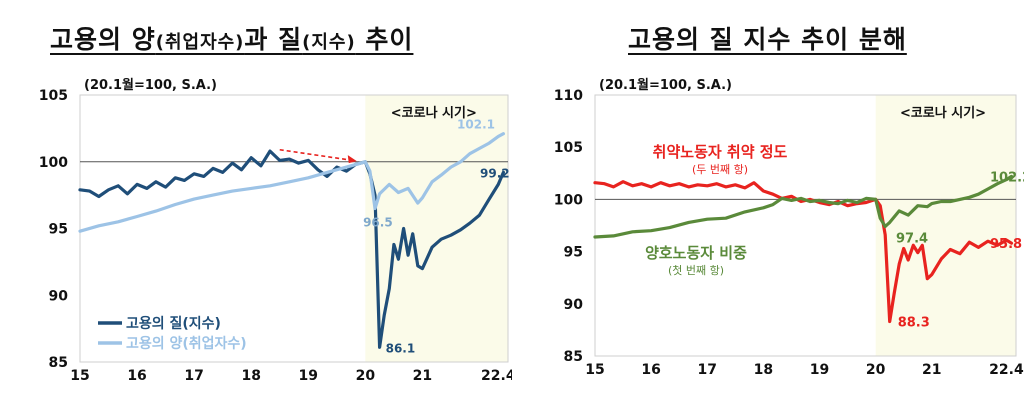 This screenshot has width=1024, height=403. I want to click on series-label-green: 양호노동자 비중, so click(696, 253).